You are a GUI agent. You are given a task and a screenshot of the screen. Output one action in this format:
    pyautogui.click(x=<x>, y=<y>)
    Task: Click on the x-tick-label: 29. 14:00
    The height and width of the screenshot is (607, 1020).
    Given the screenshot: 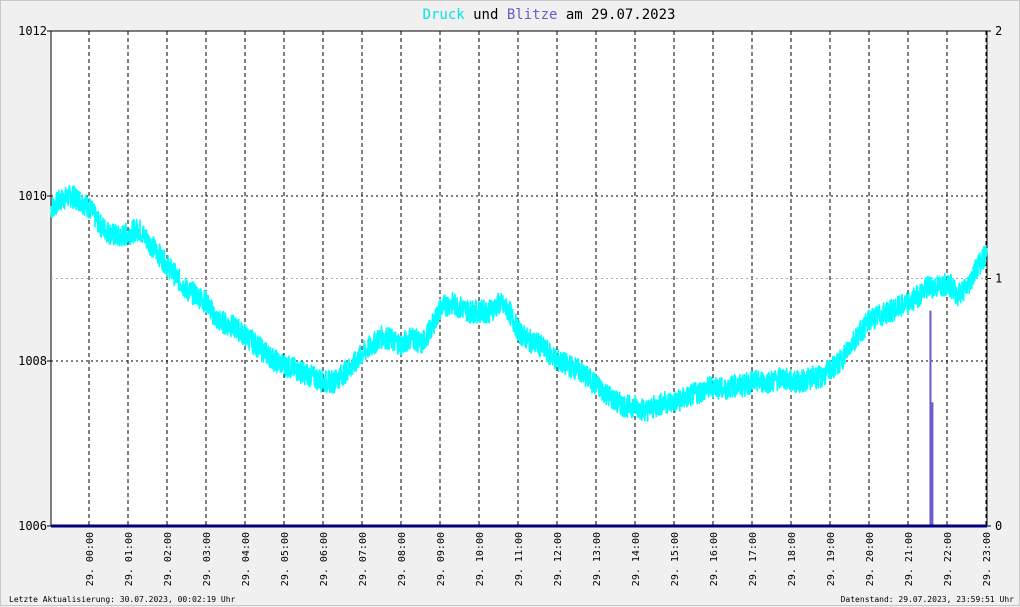 What is the action you would take?
    pyautogui.click(x=636, y=559)
    